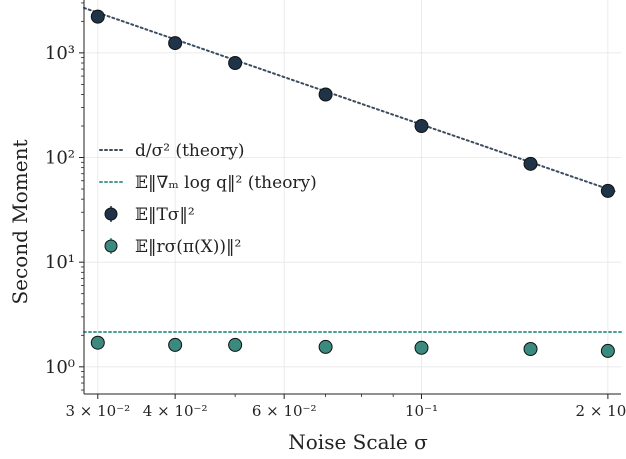 The height and width of the screenshot is (459, 626). I want to click on x-tick-label-3: 10⁻¹, so click(421, 411).